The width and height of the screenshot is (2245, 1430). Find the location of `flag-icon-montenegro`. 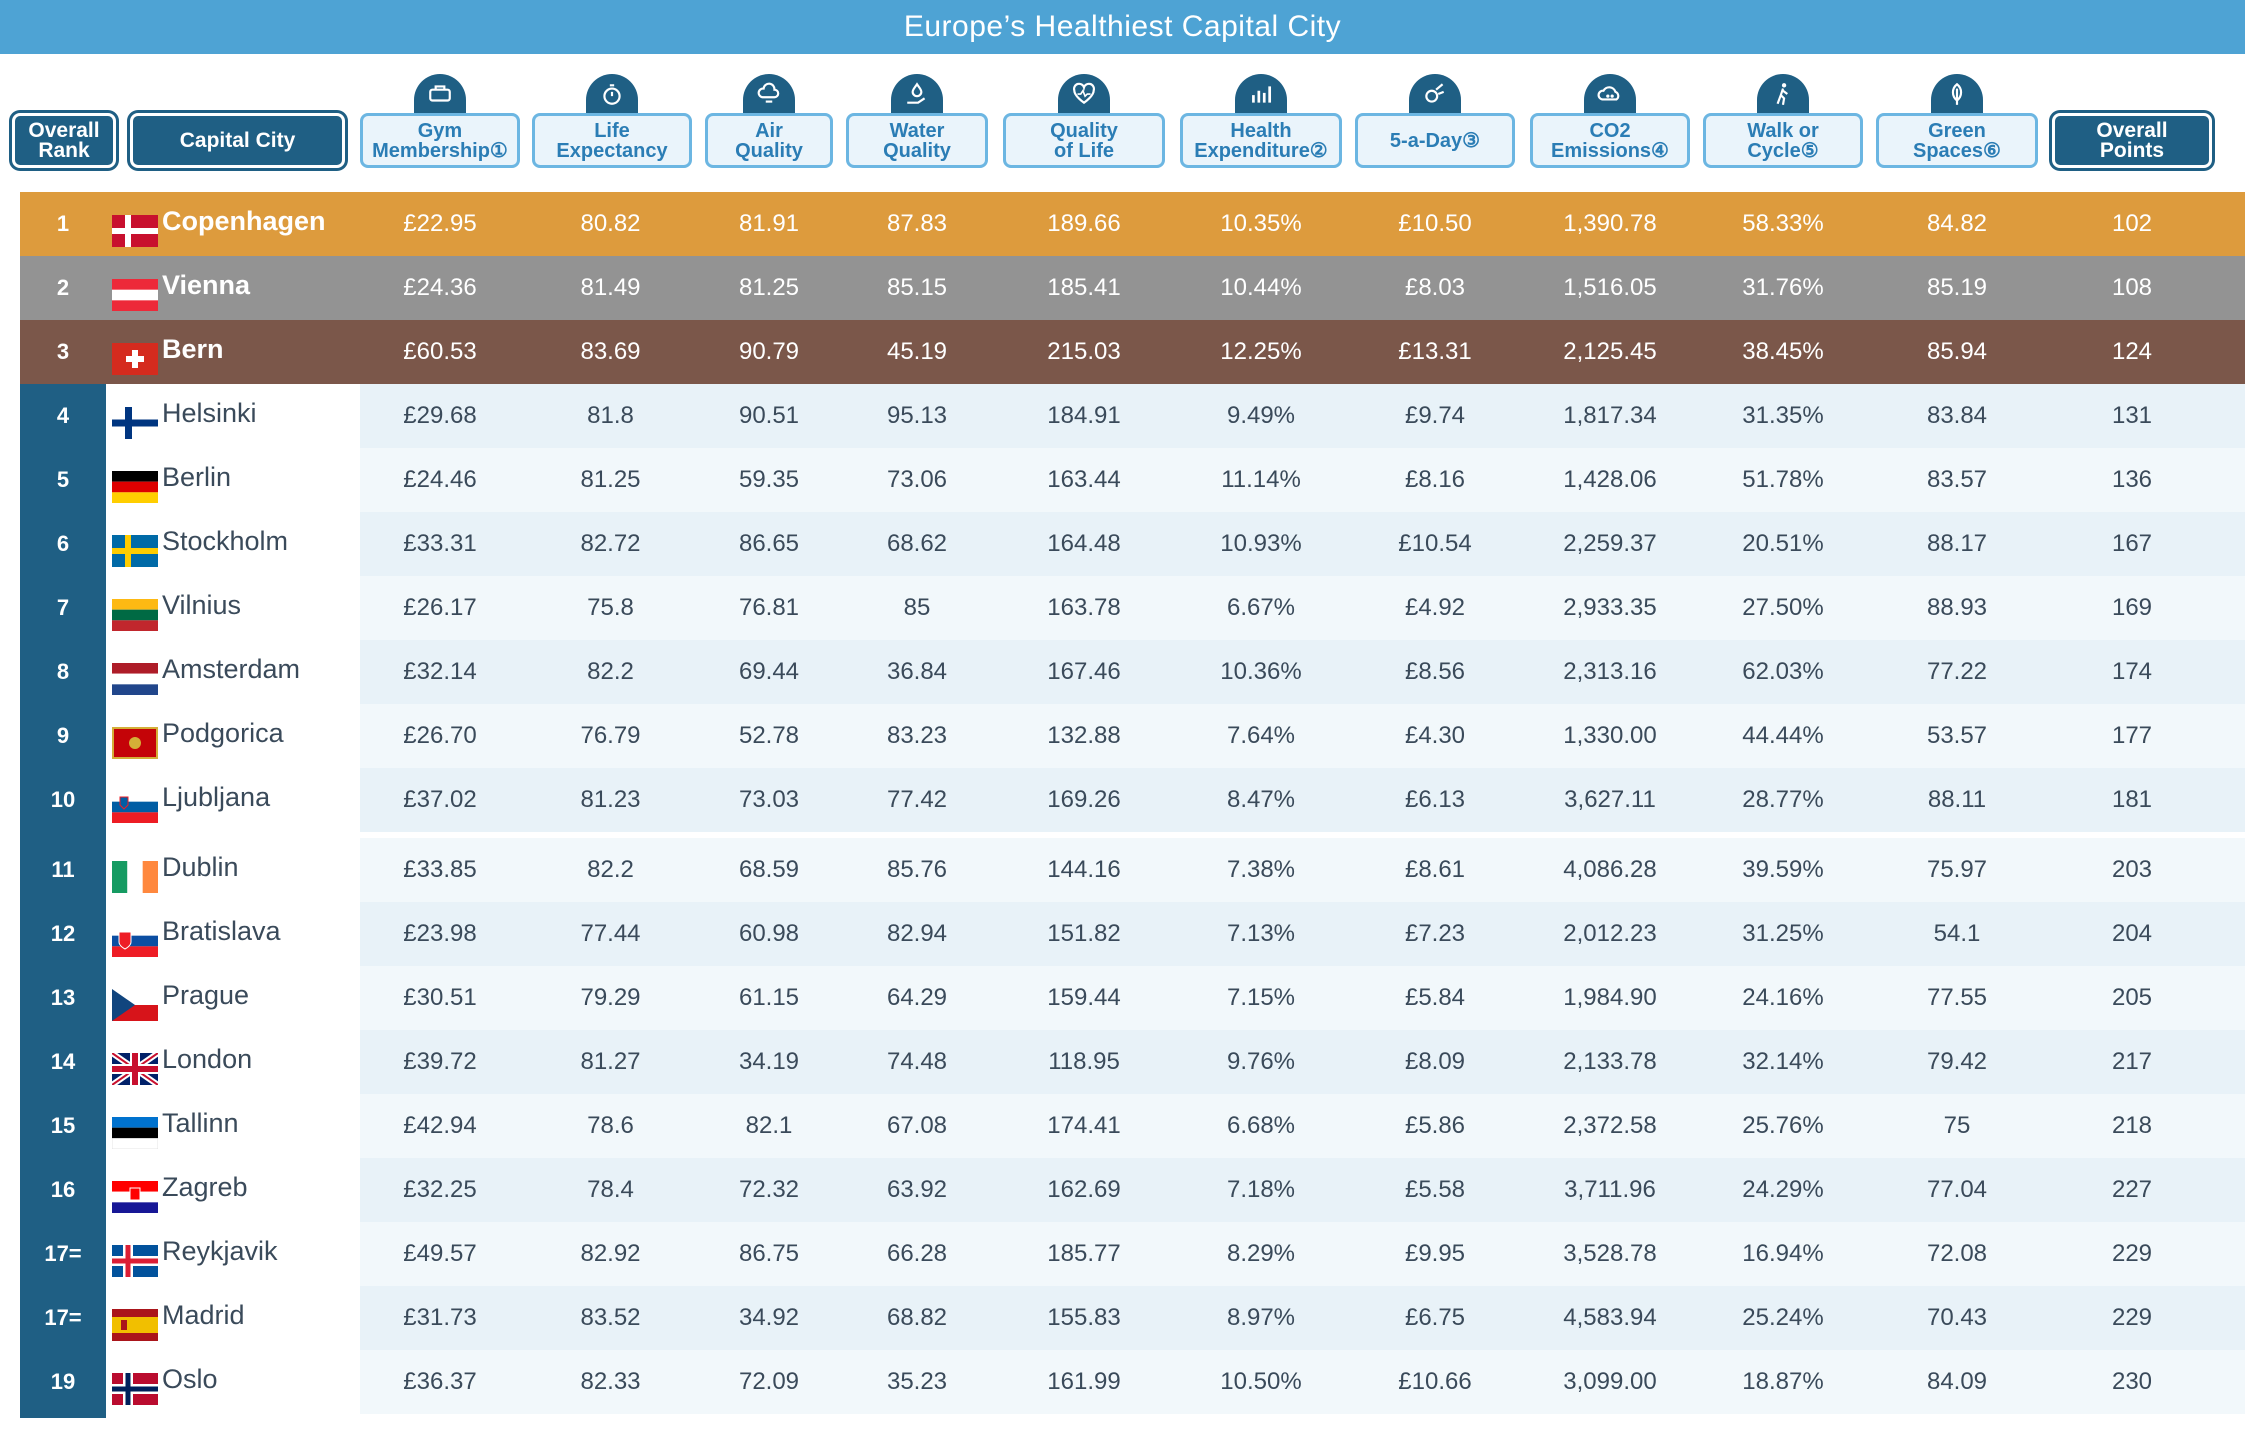

flag-icon-montenegro is located at coordinates (135, 739).